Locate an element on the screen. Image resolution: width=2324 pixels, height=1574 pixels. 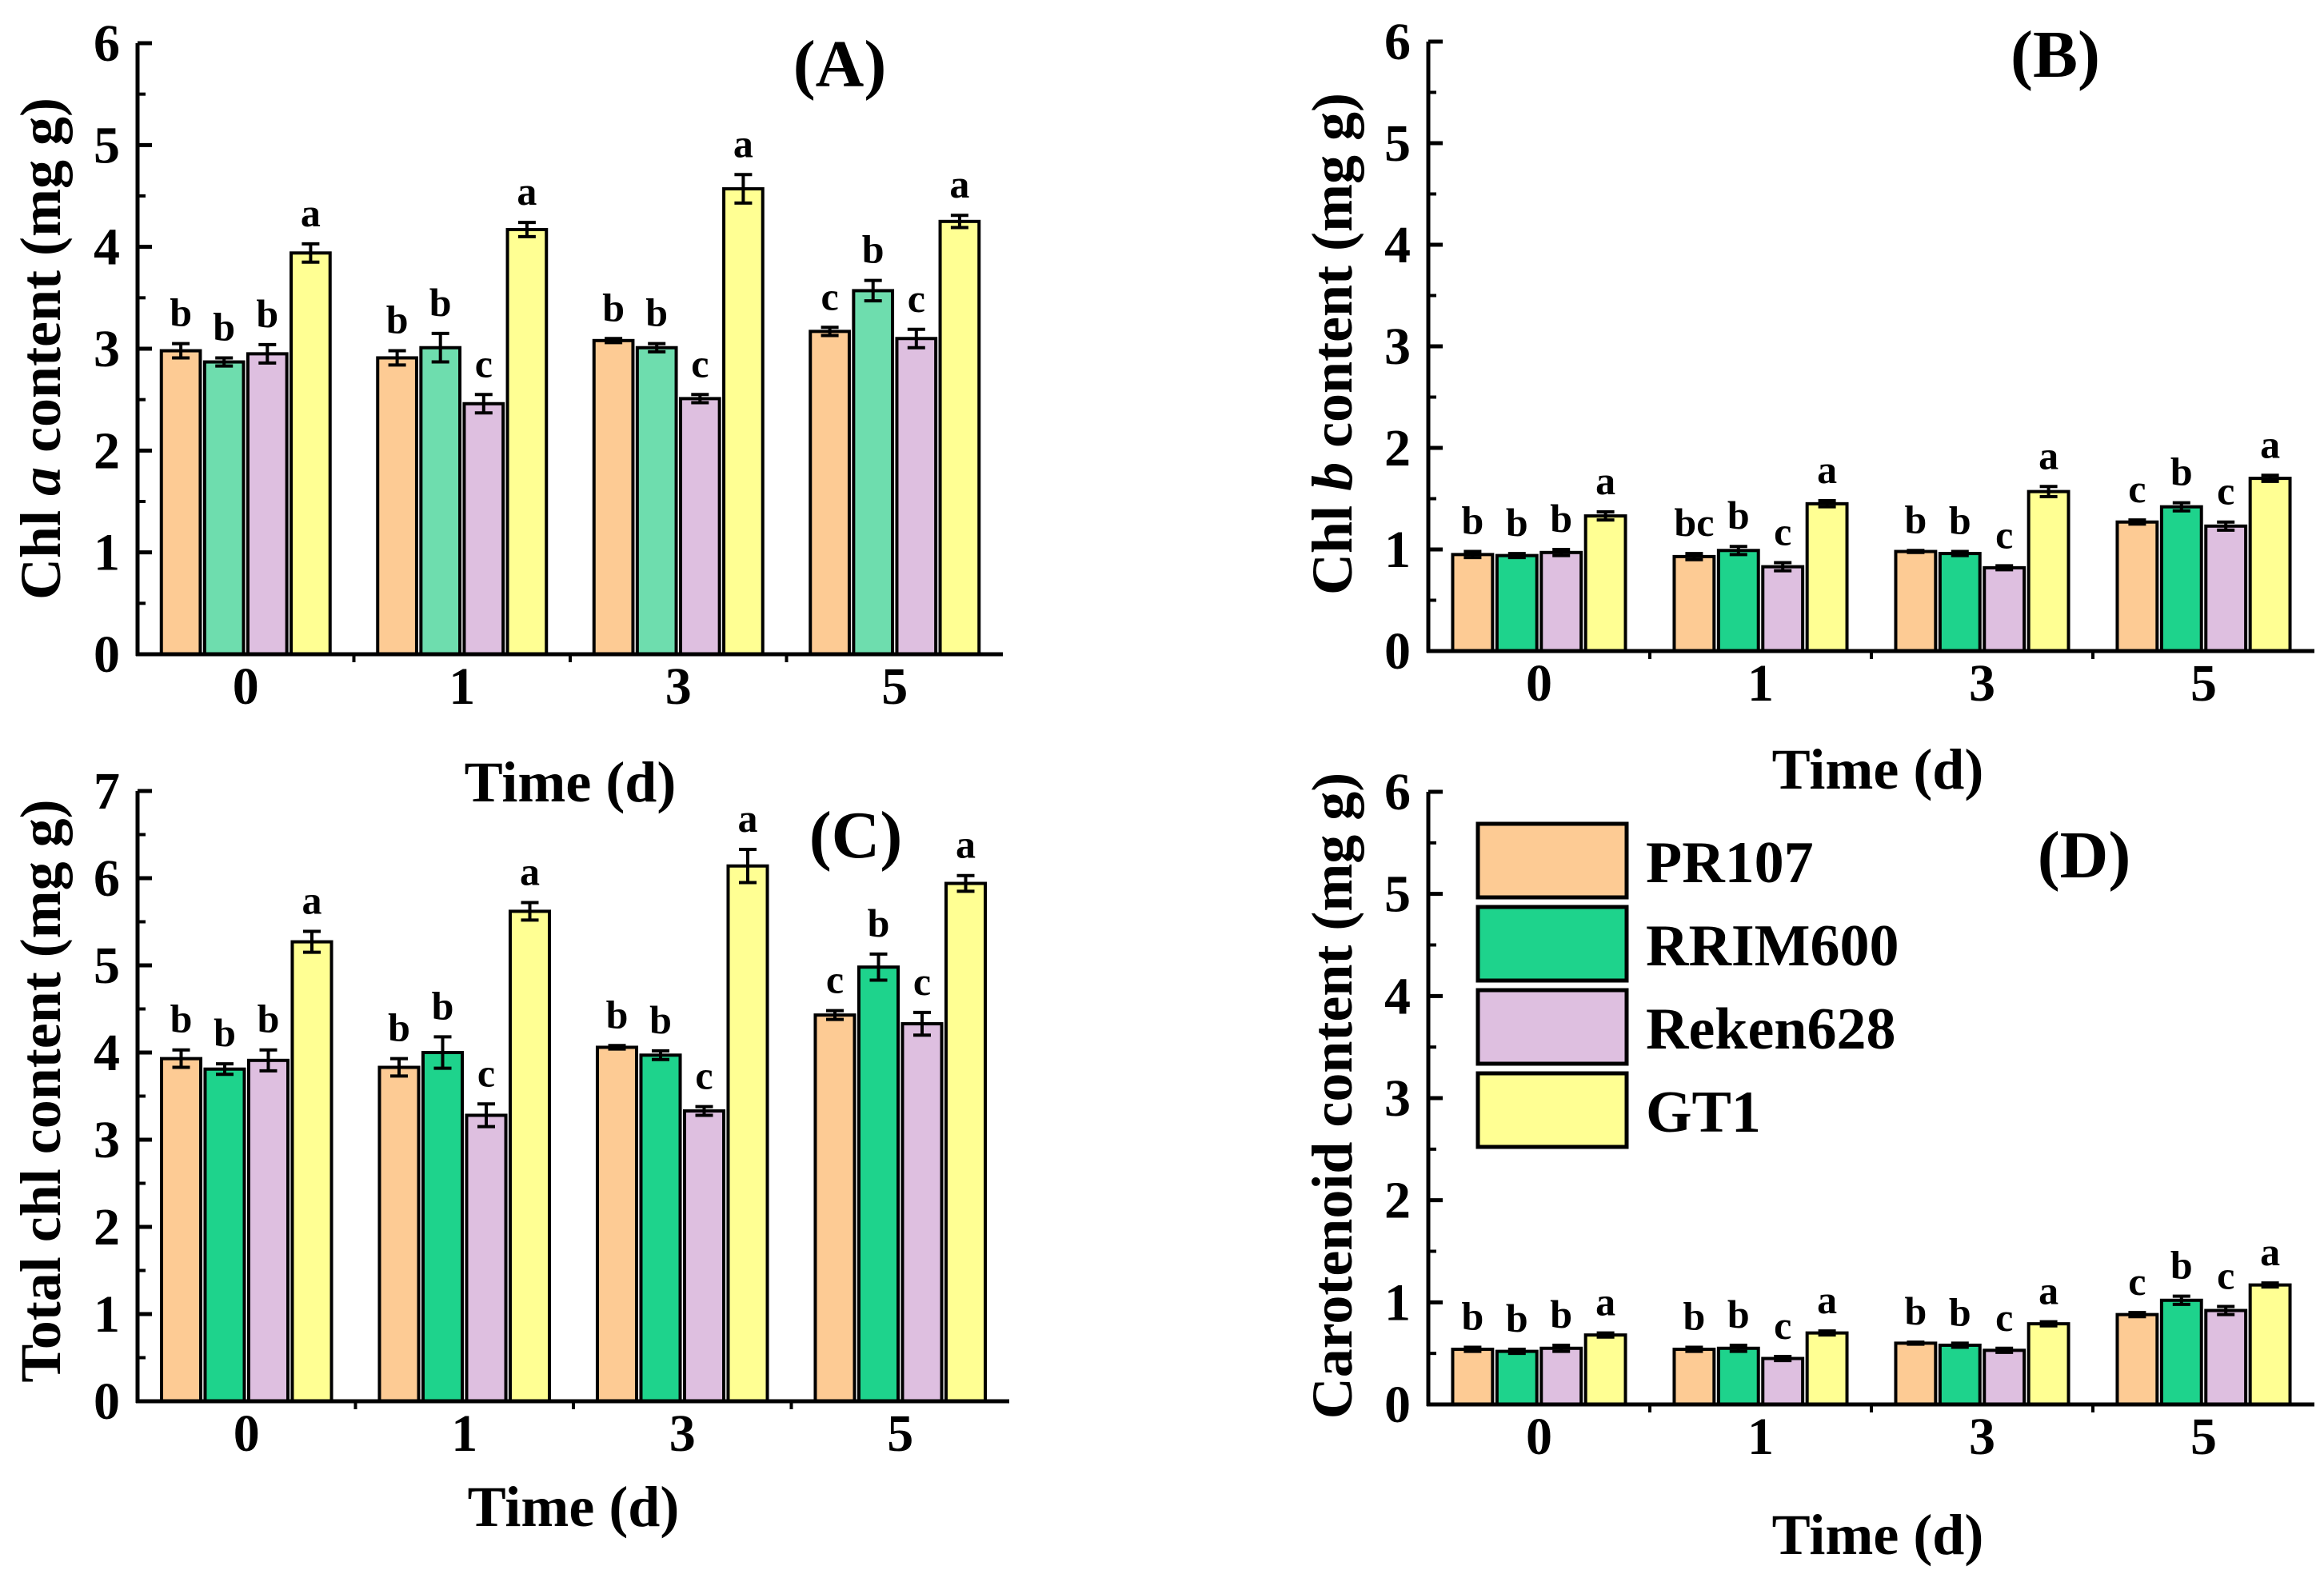
y-tick-label: 6 is located at coordinates (1397, 792).